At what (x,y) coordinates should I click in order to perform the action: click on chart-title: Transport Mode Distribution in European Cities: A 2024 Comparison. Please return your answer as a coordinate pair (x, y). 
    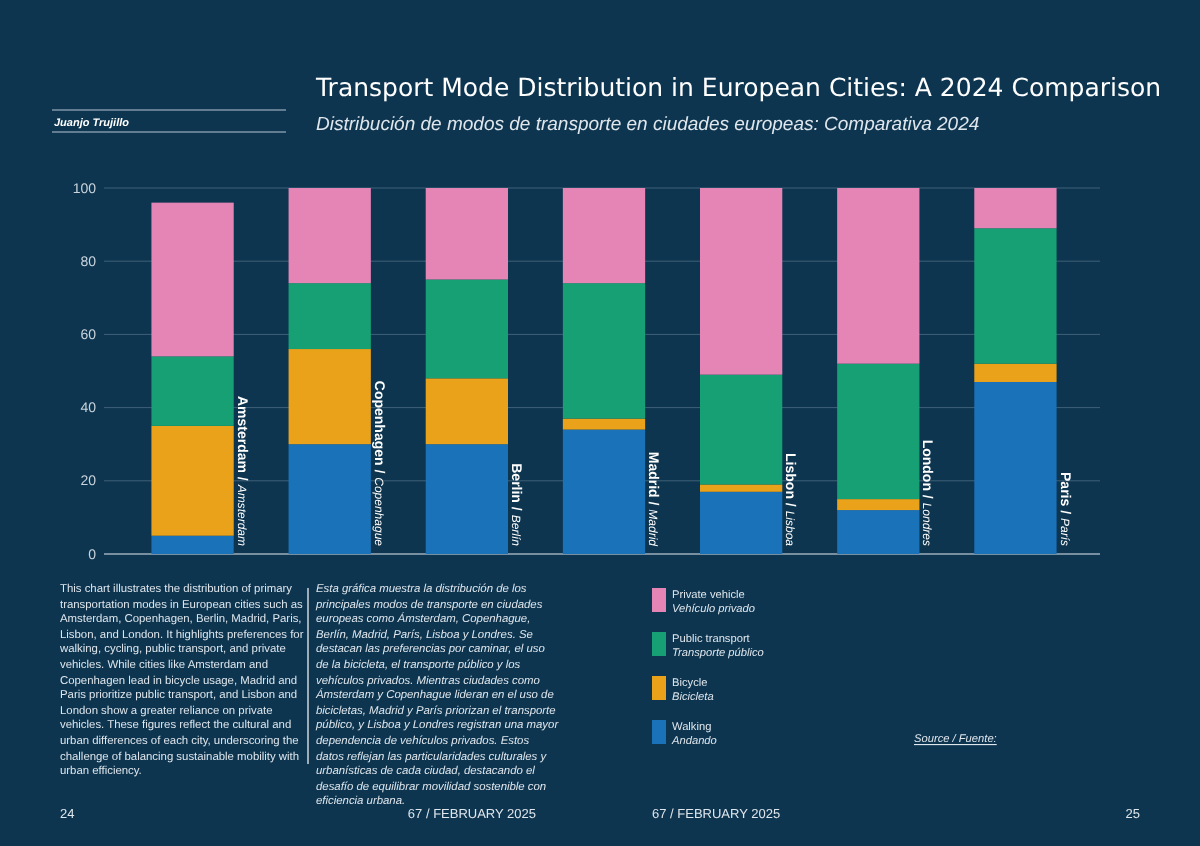
    Looking at the image, I should click on (738, 87).